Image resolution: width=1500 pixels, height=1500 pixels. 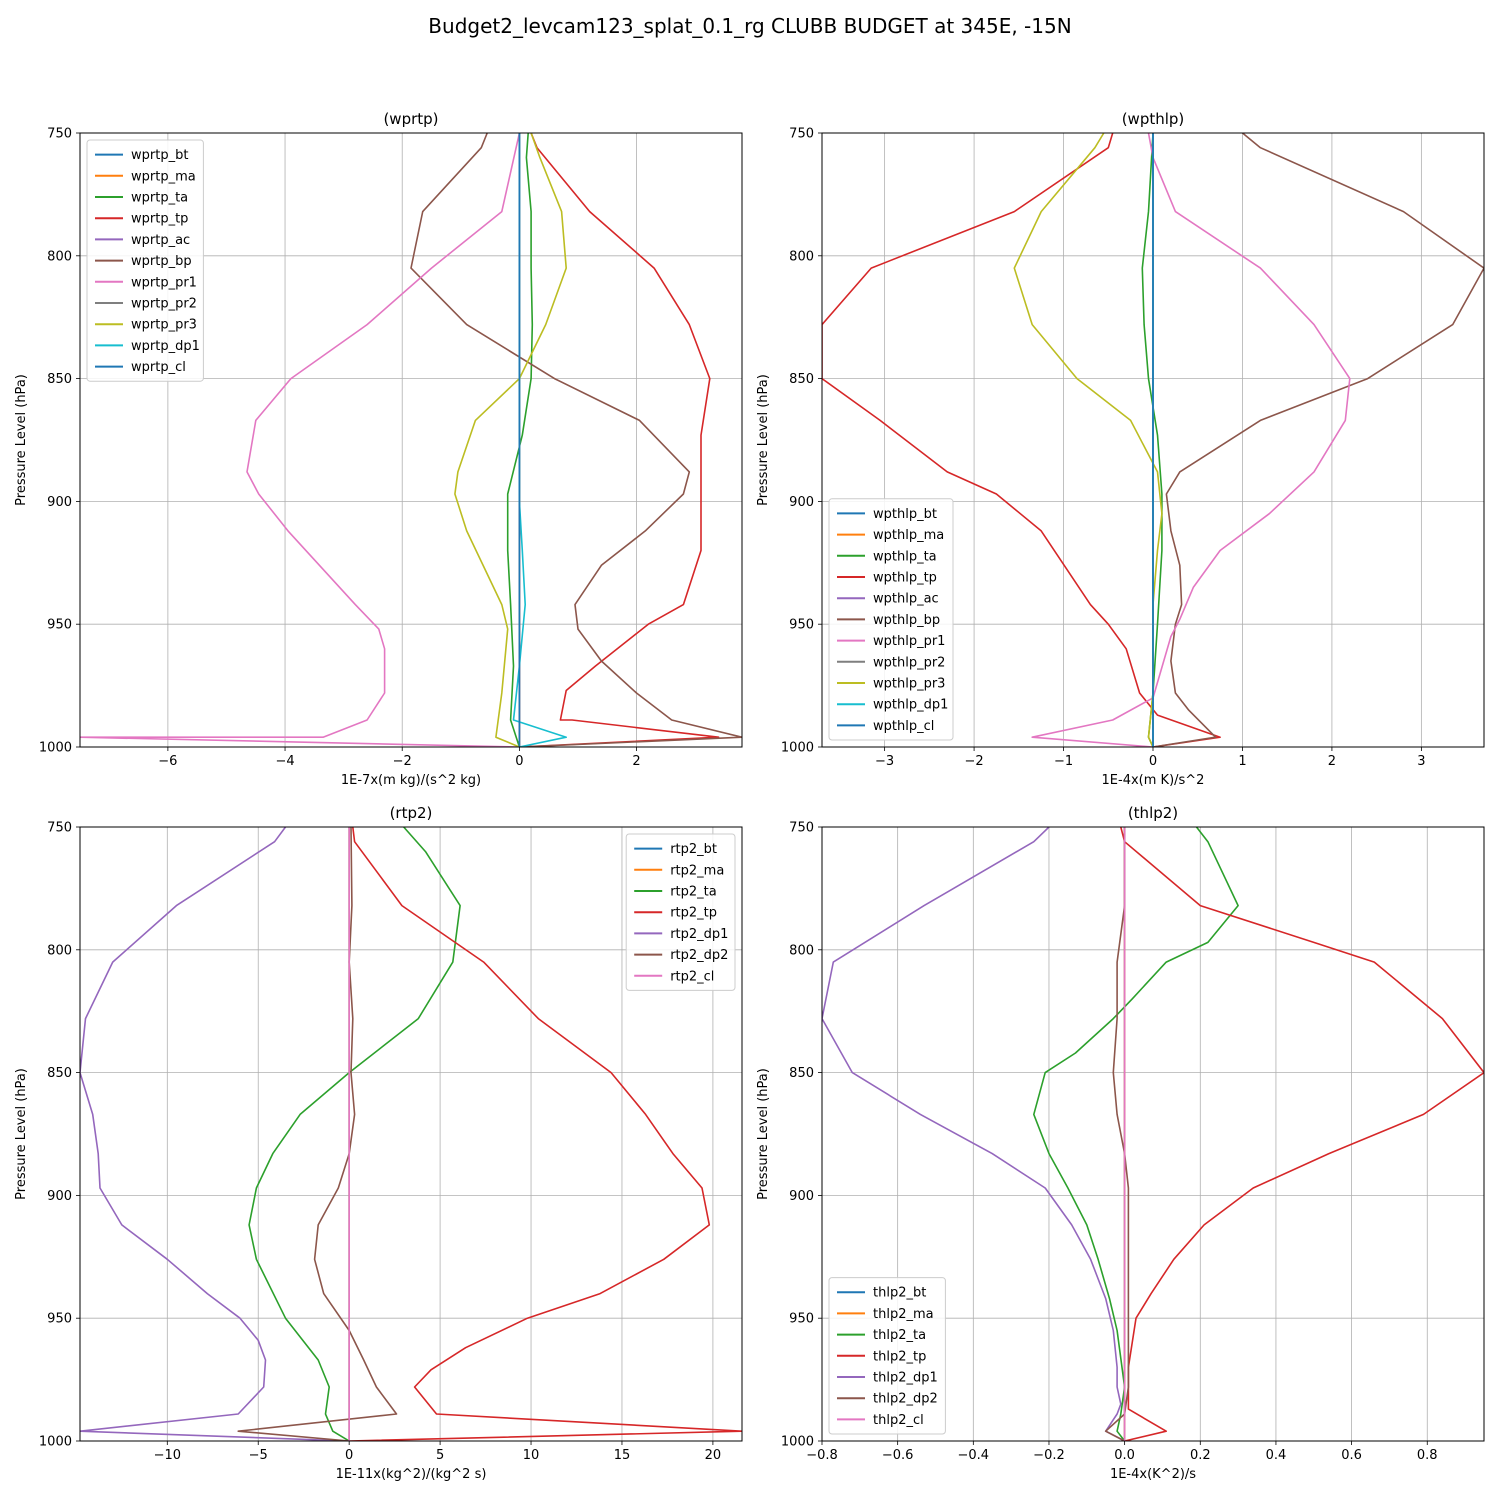 I want to click on legend-label: wpthlp_tp, so click(x=905, y=578).